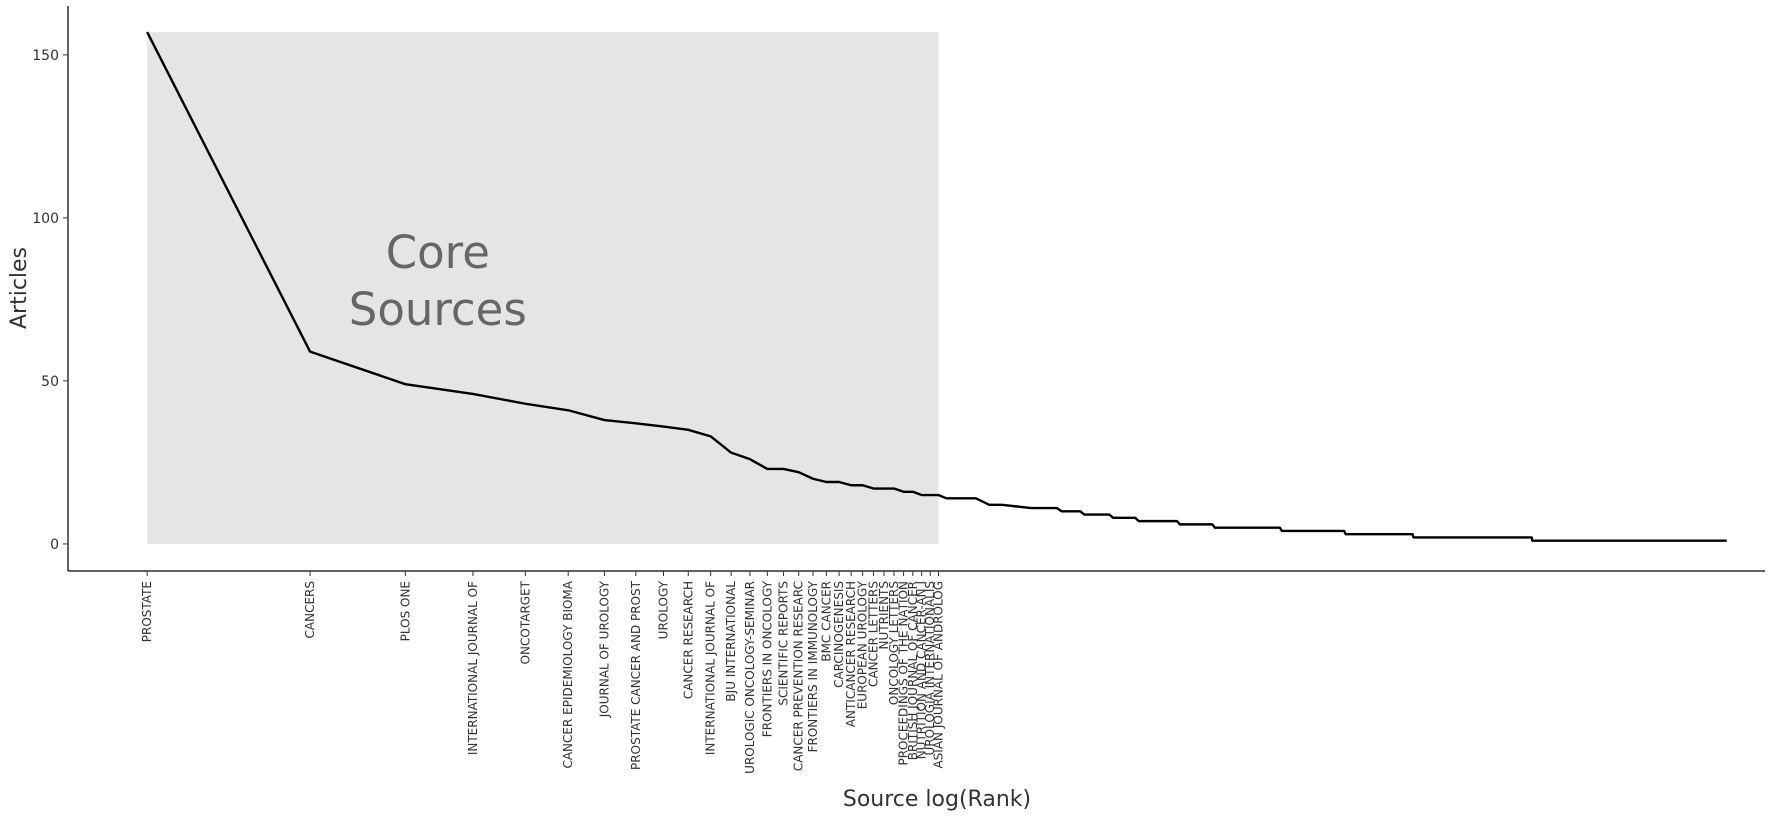 This screenshot has width=1772, height=823. What do you see at coordinates (937, 799) in the screenshot?
I see `x-axis-label: Source log(Rank)` at bounding box center [937, 799].